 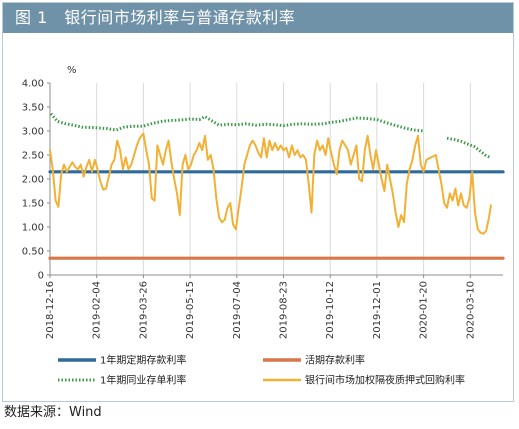 I want to click on y-tick-label: 1.50, so click(x=33, y=204).